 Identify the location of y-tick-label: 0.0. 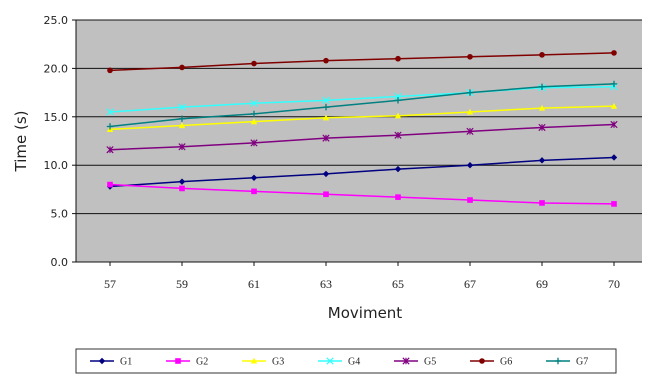
(60, 262).